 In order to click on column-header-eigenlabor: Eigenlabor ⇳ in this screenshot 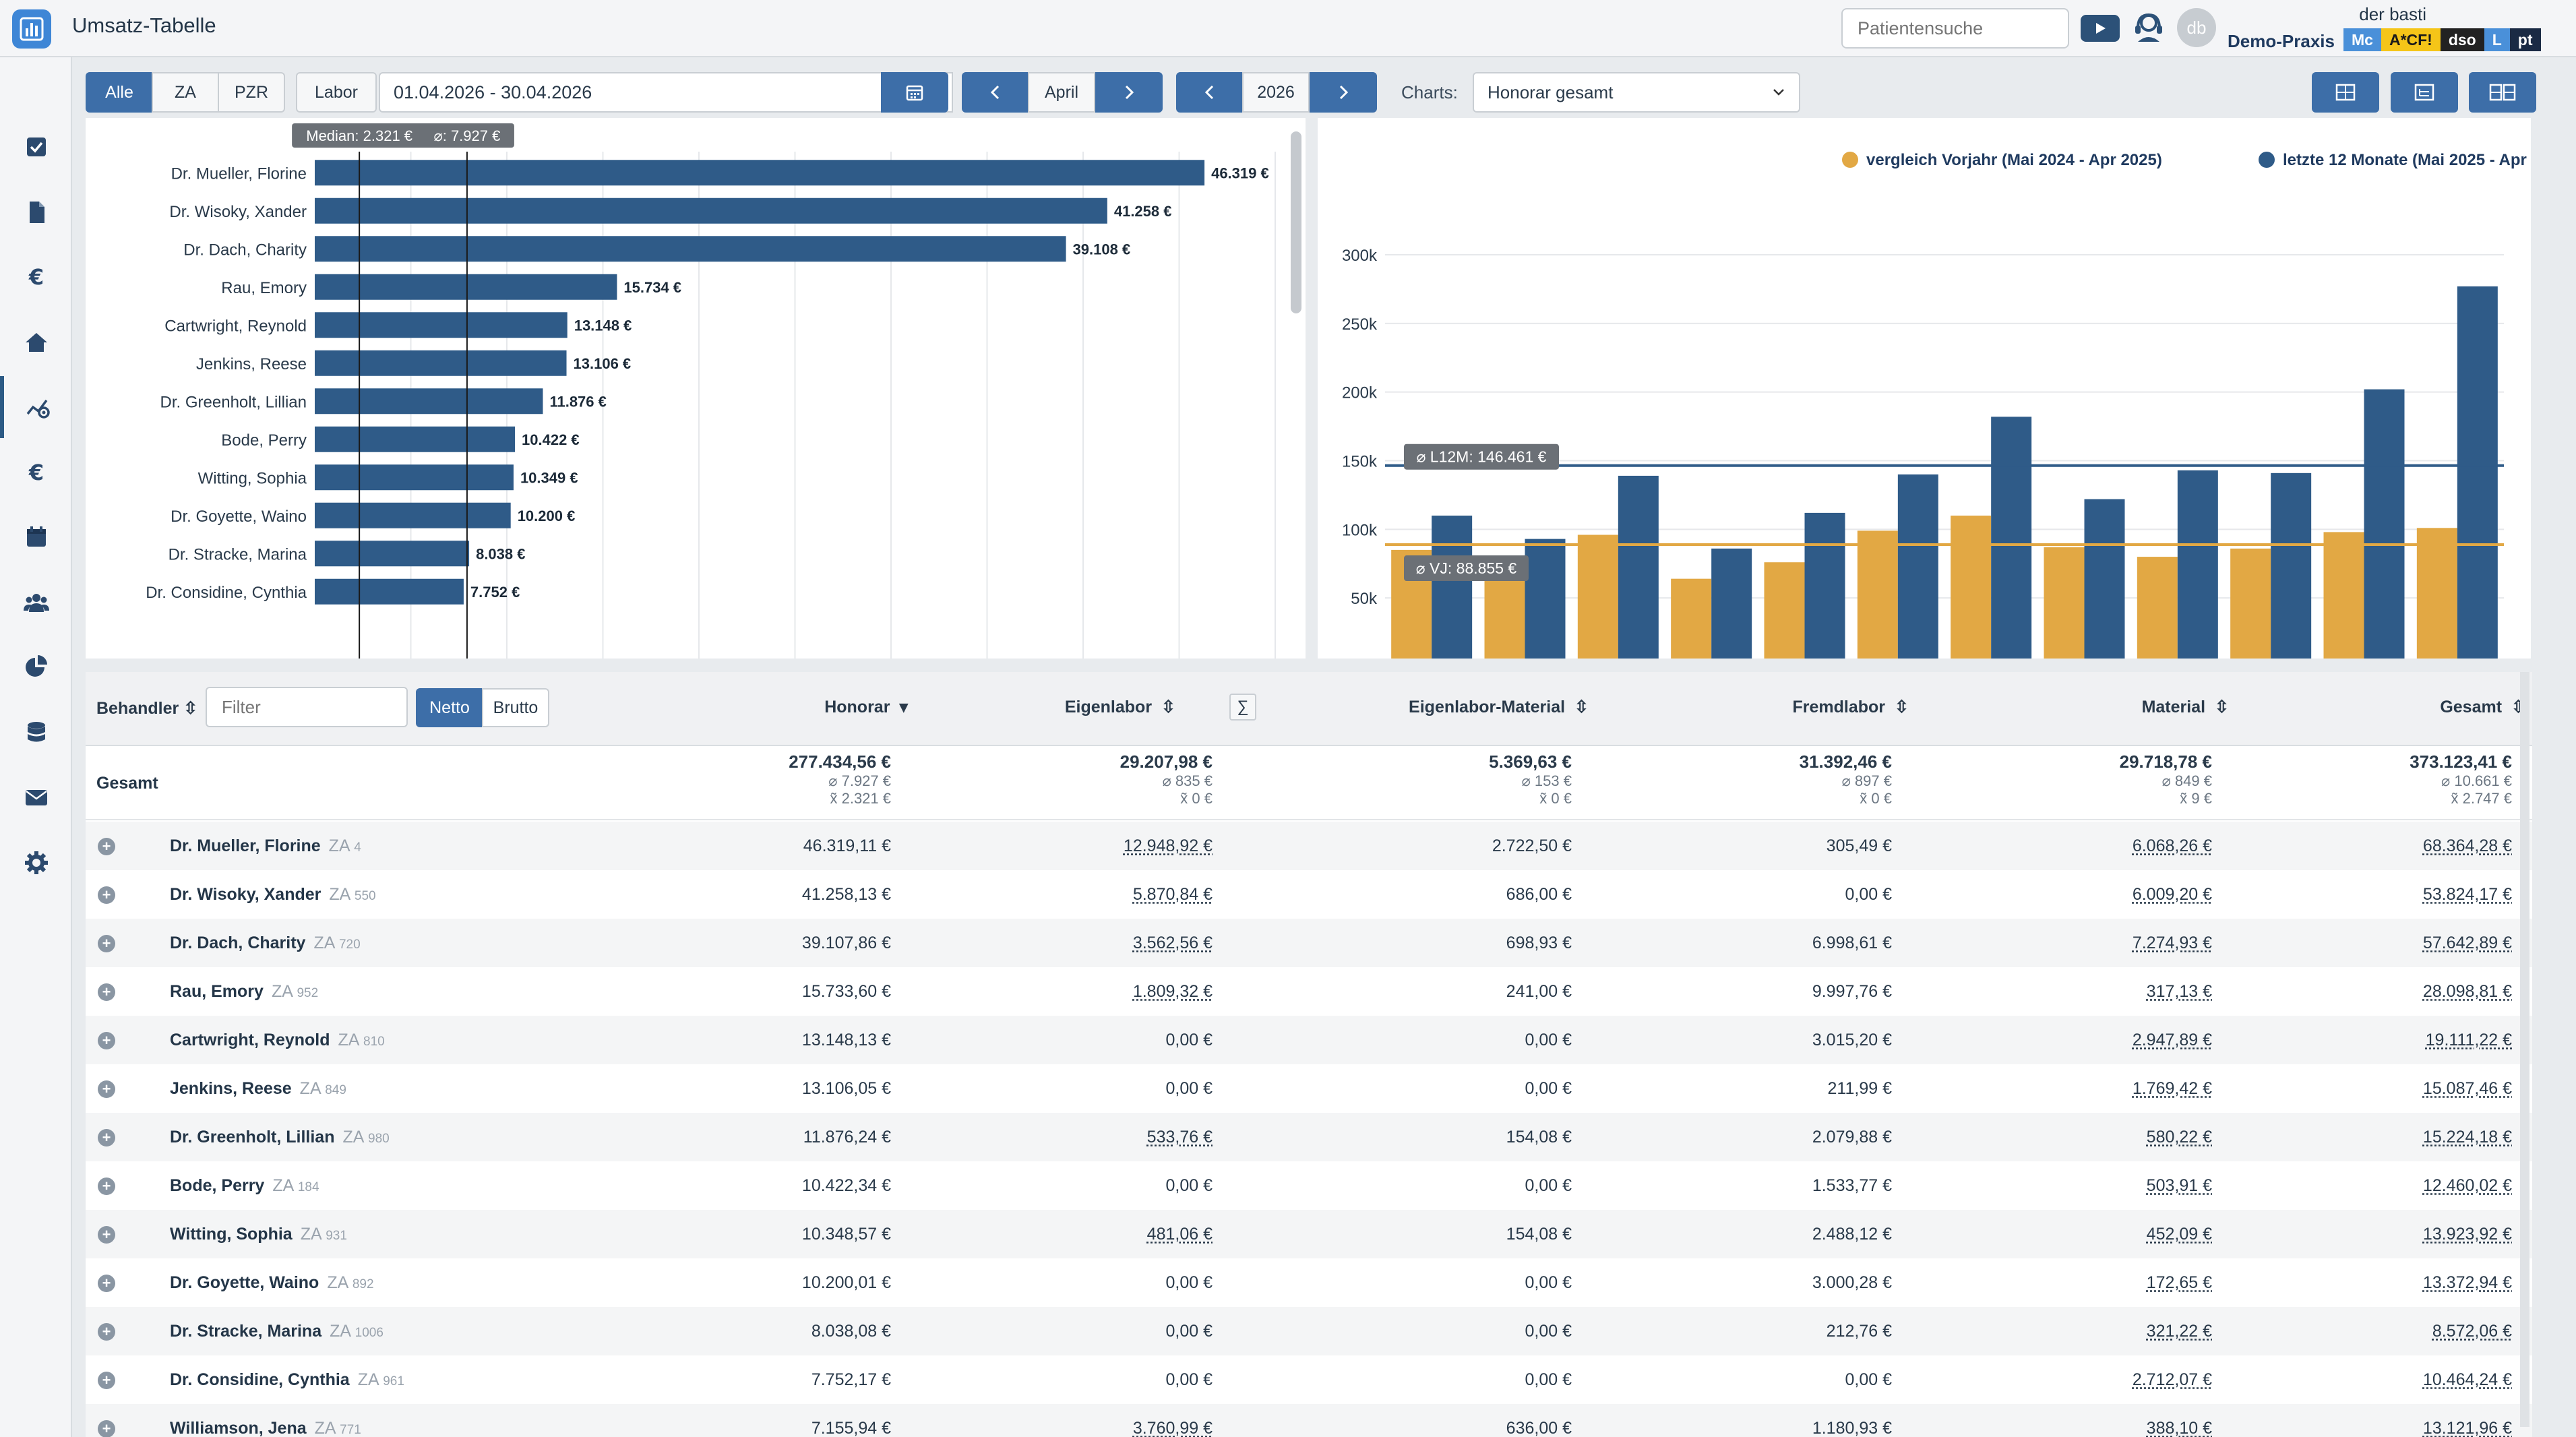, I will do `click(1007, 707)`.